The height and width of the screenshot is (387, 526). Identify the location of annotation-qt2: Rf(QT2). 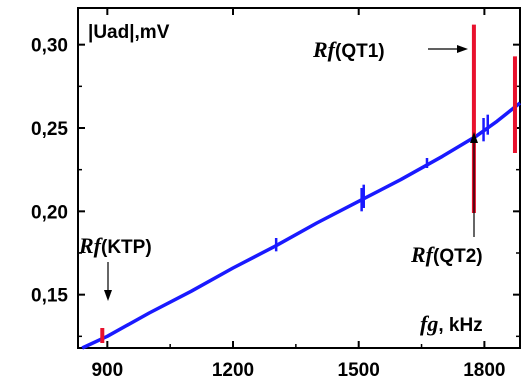
(446, 254).